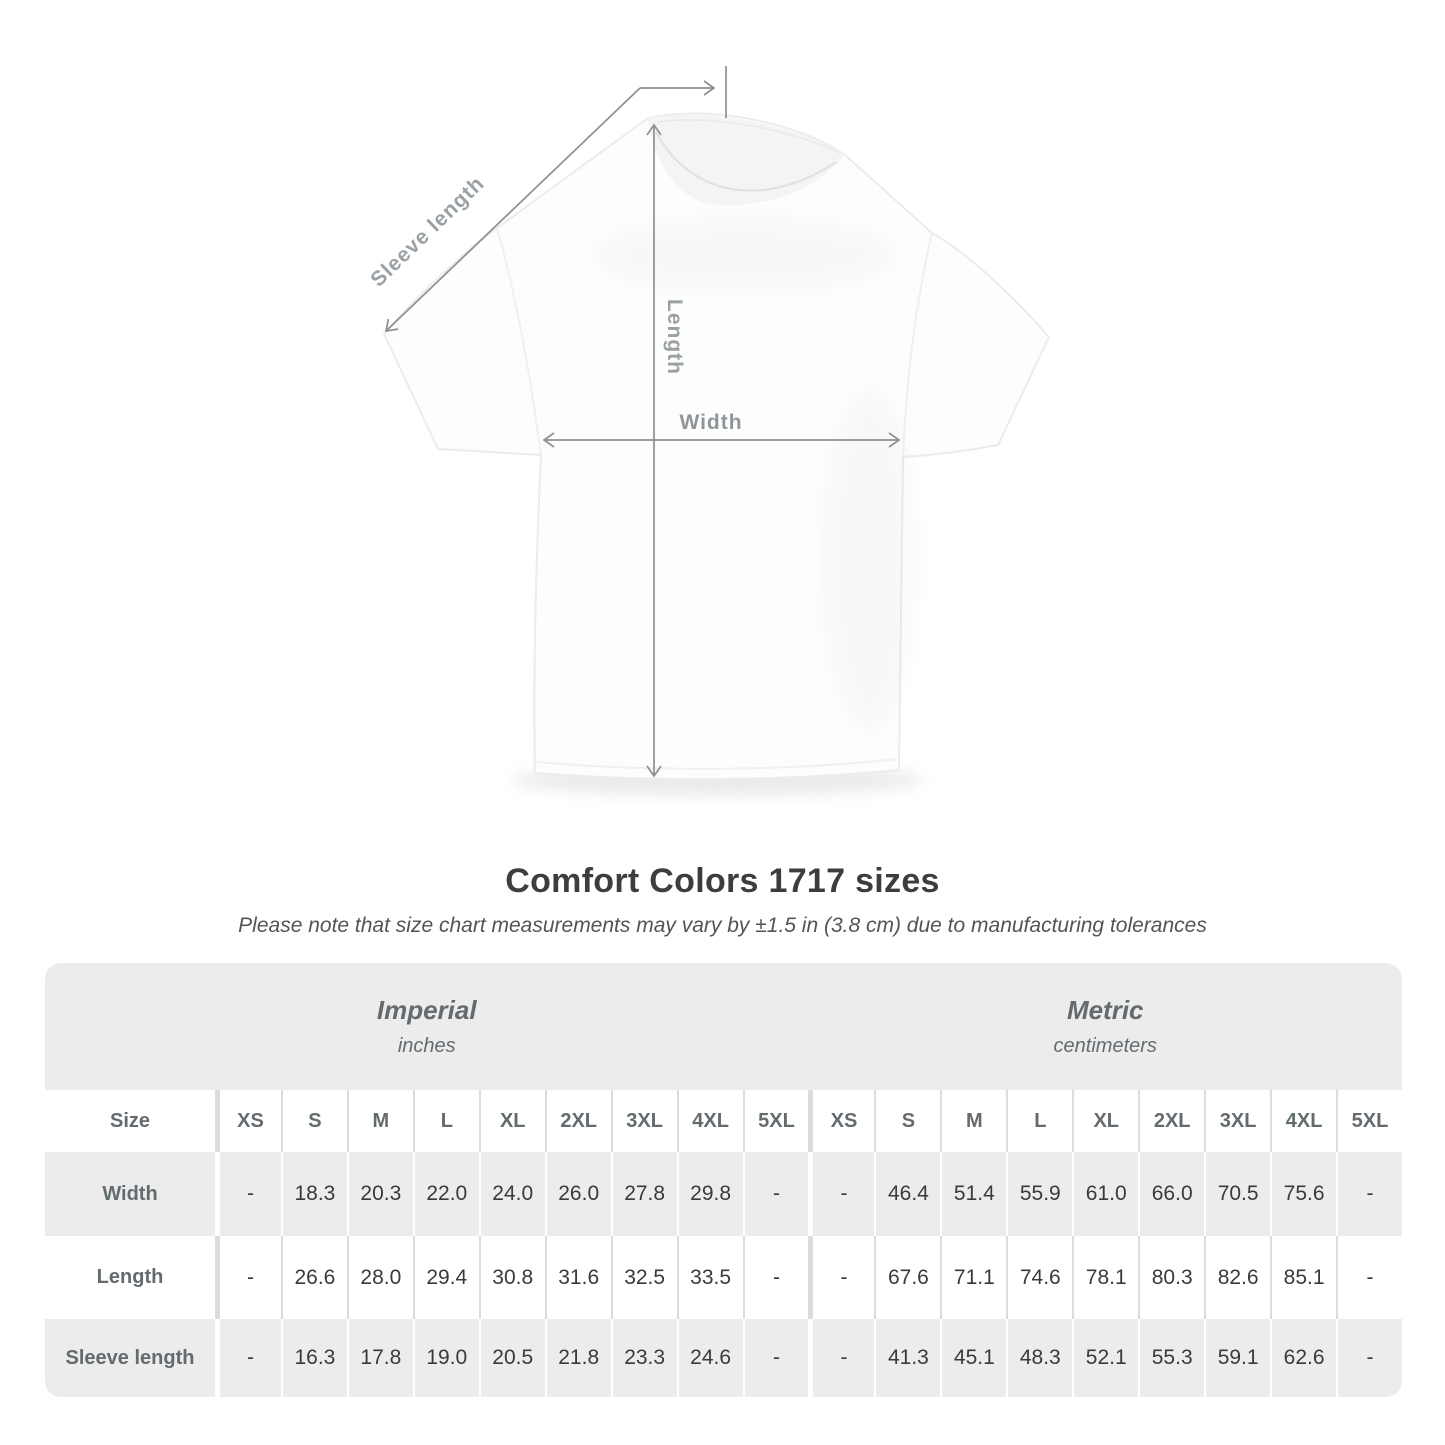 The height and width of the screenshot is (1445, 1445). I want to click on unit-group-unit: centimeters, so click(1105, 1046).